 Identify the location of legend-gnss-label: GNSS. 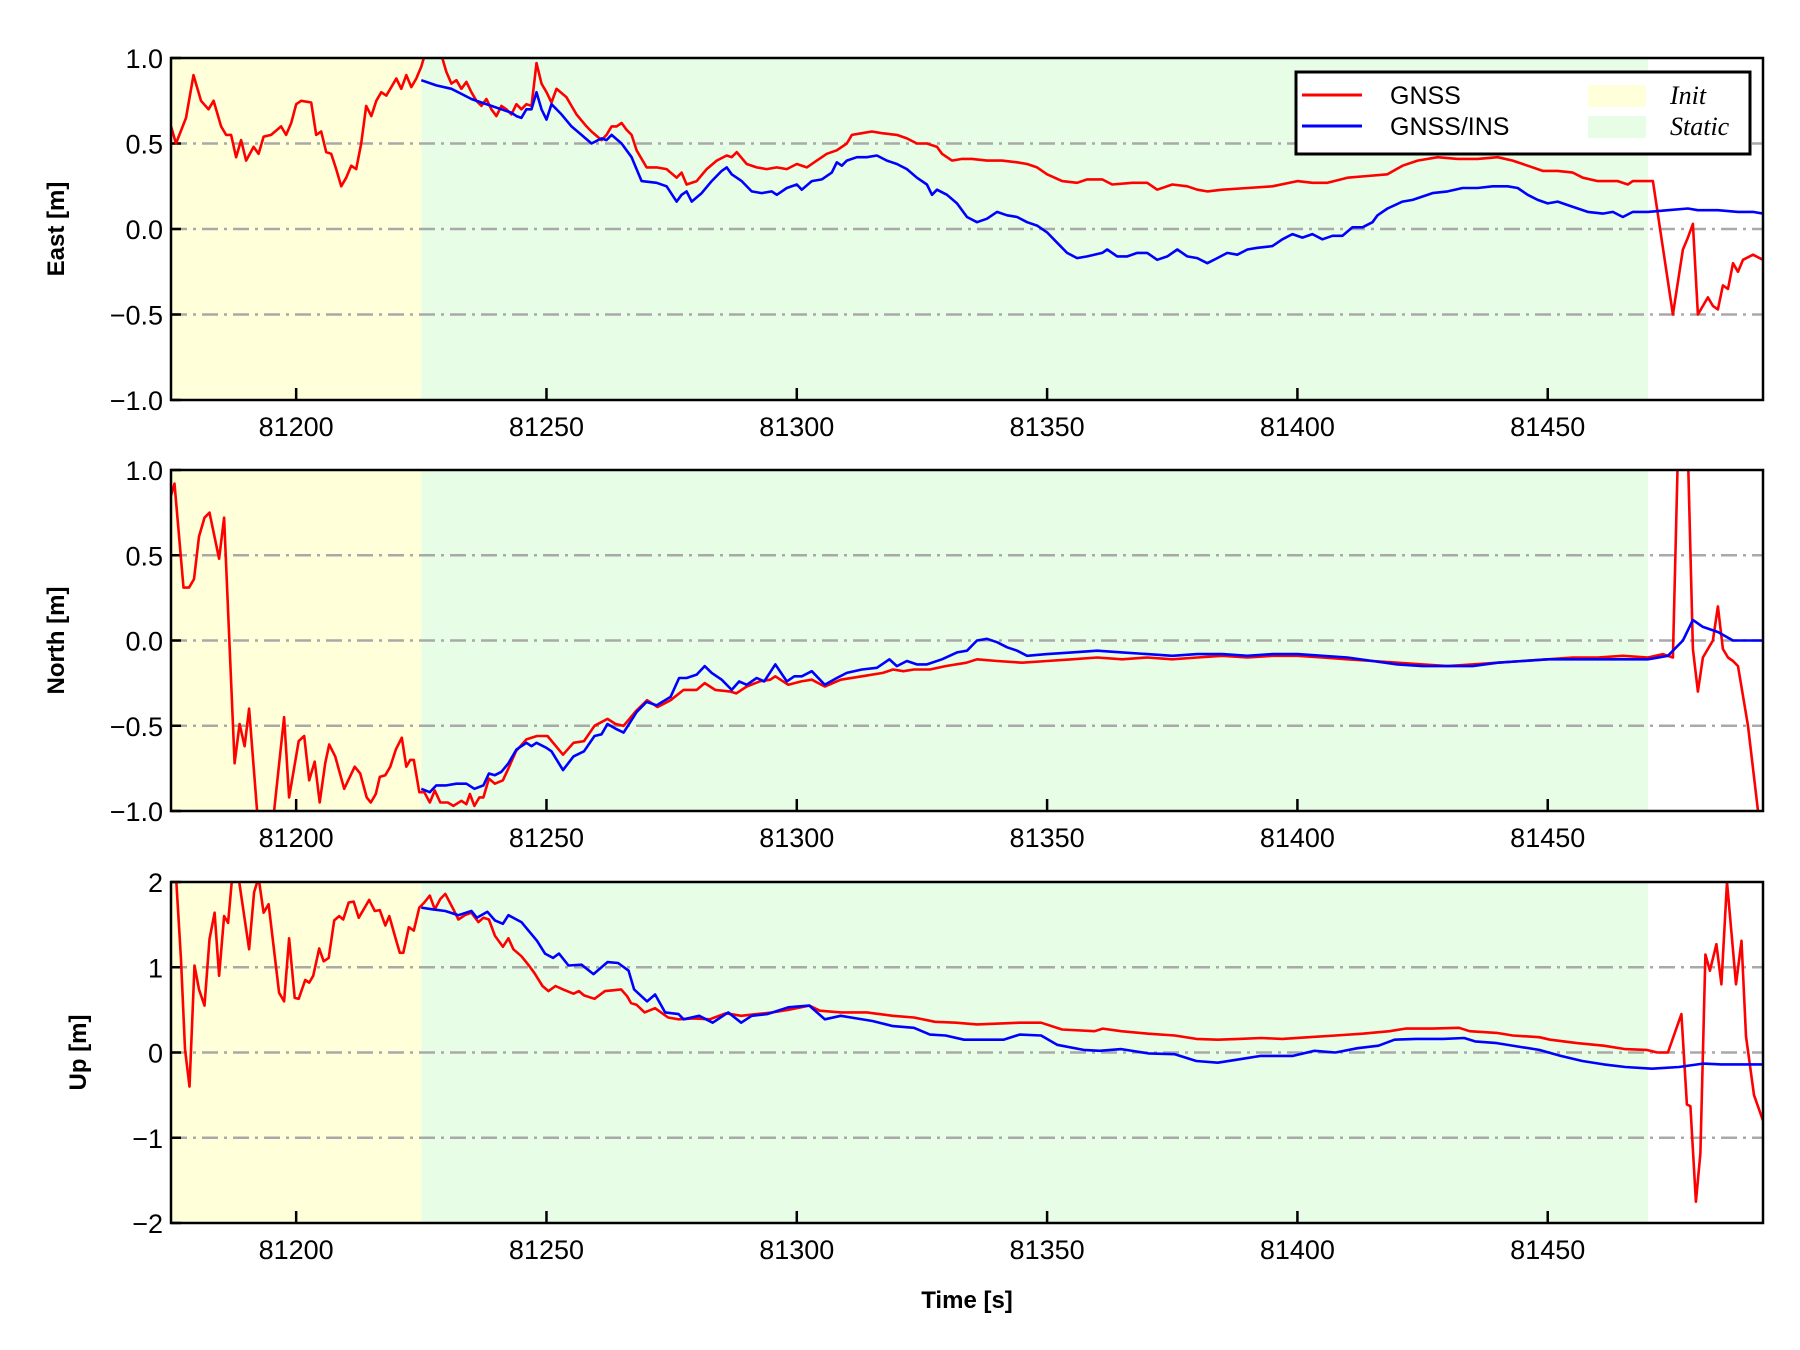
(1425, 96).